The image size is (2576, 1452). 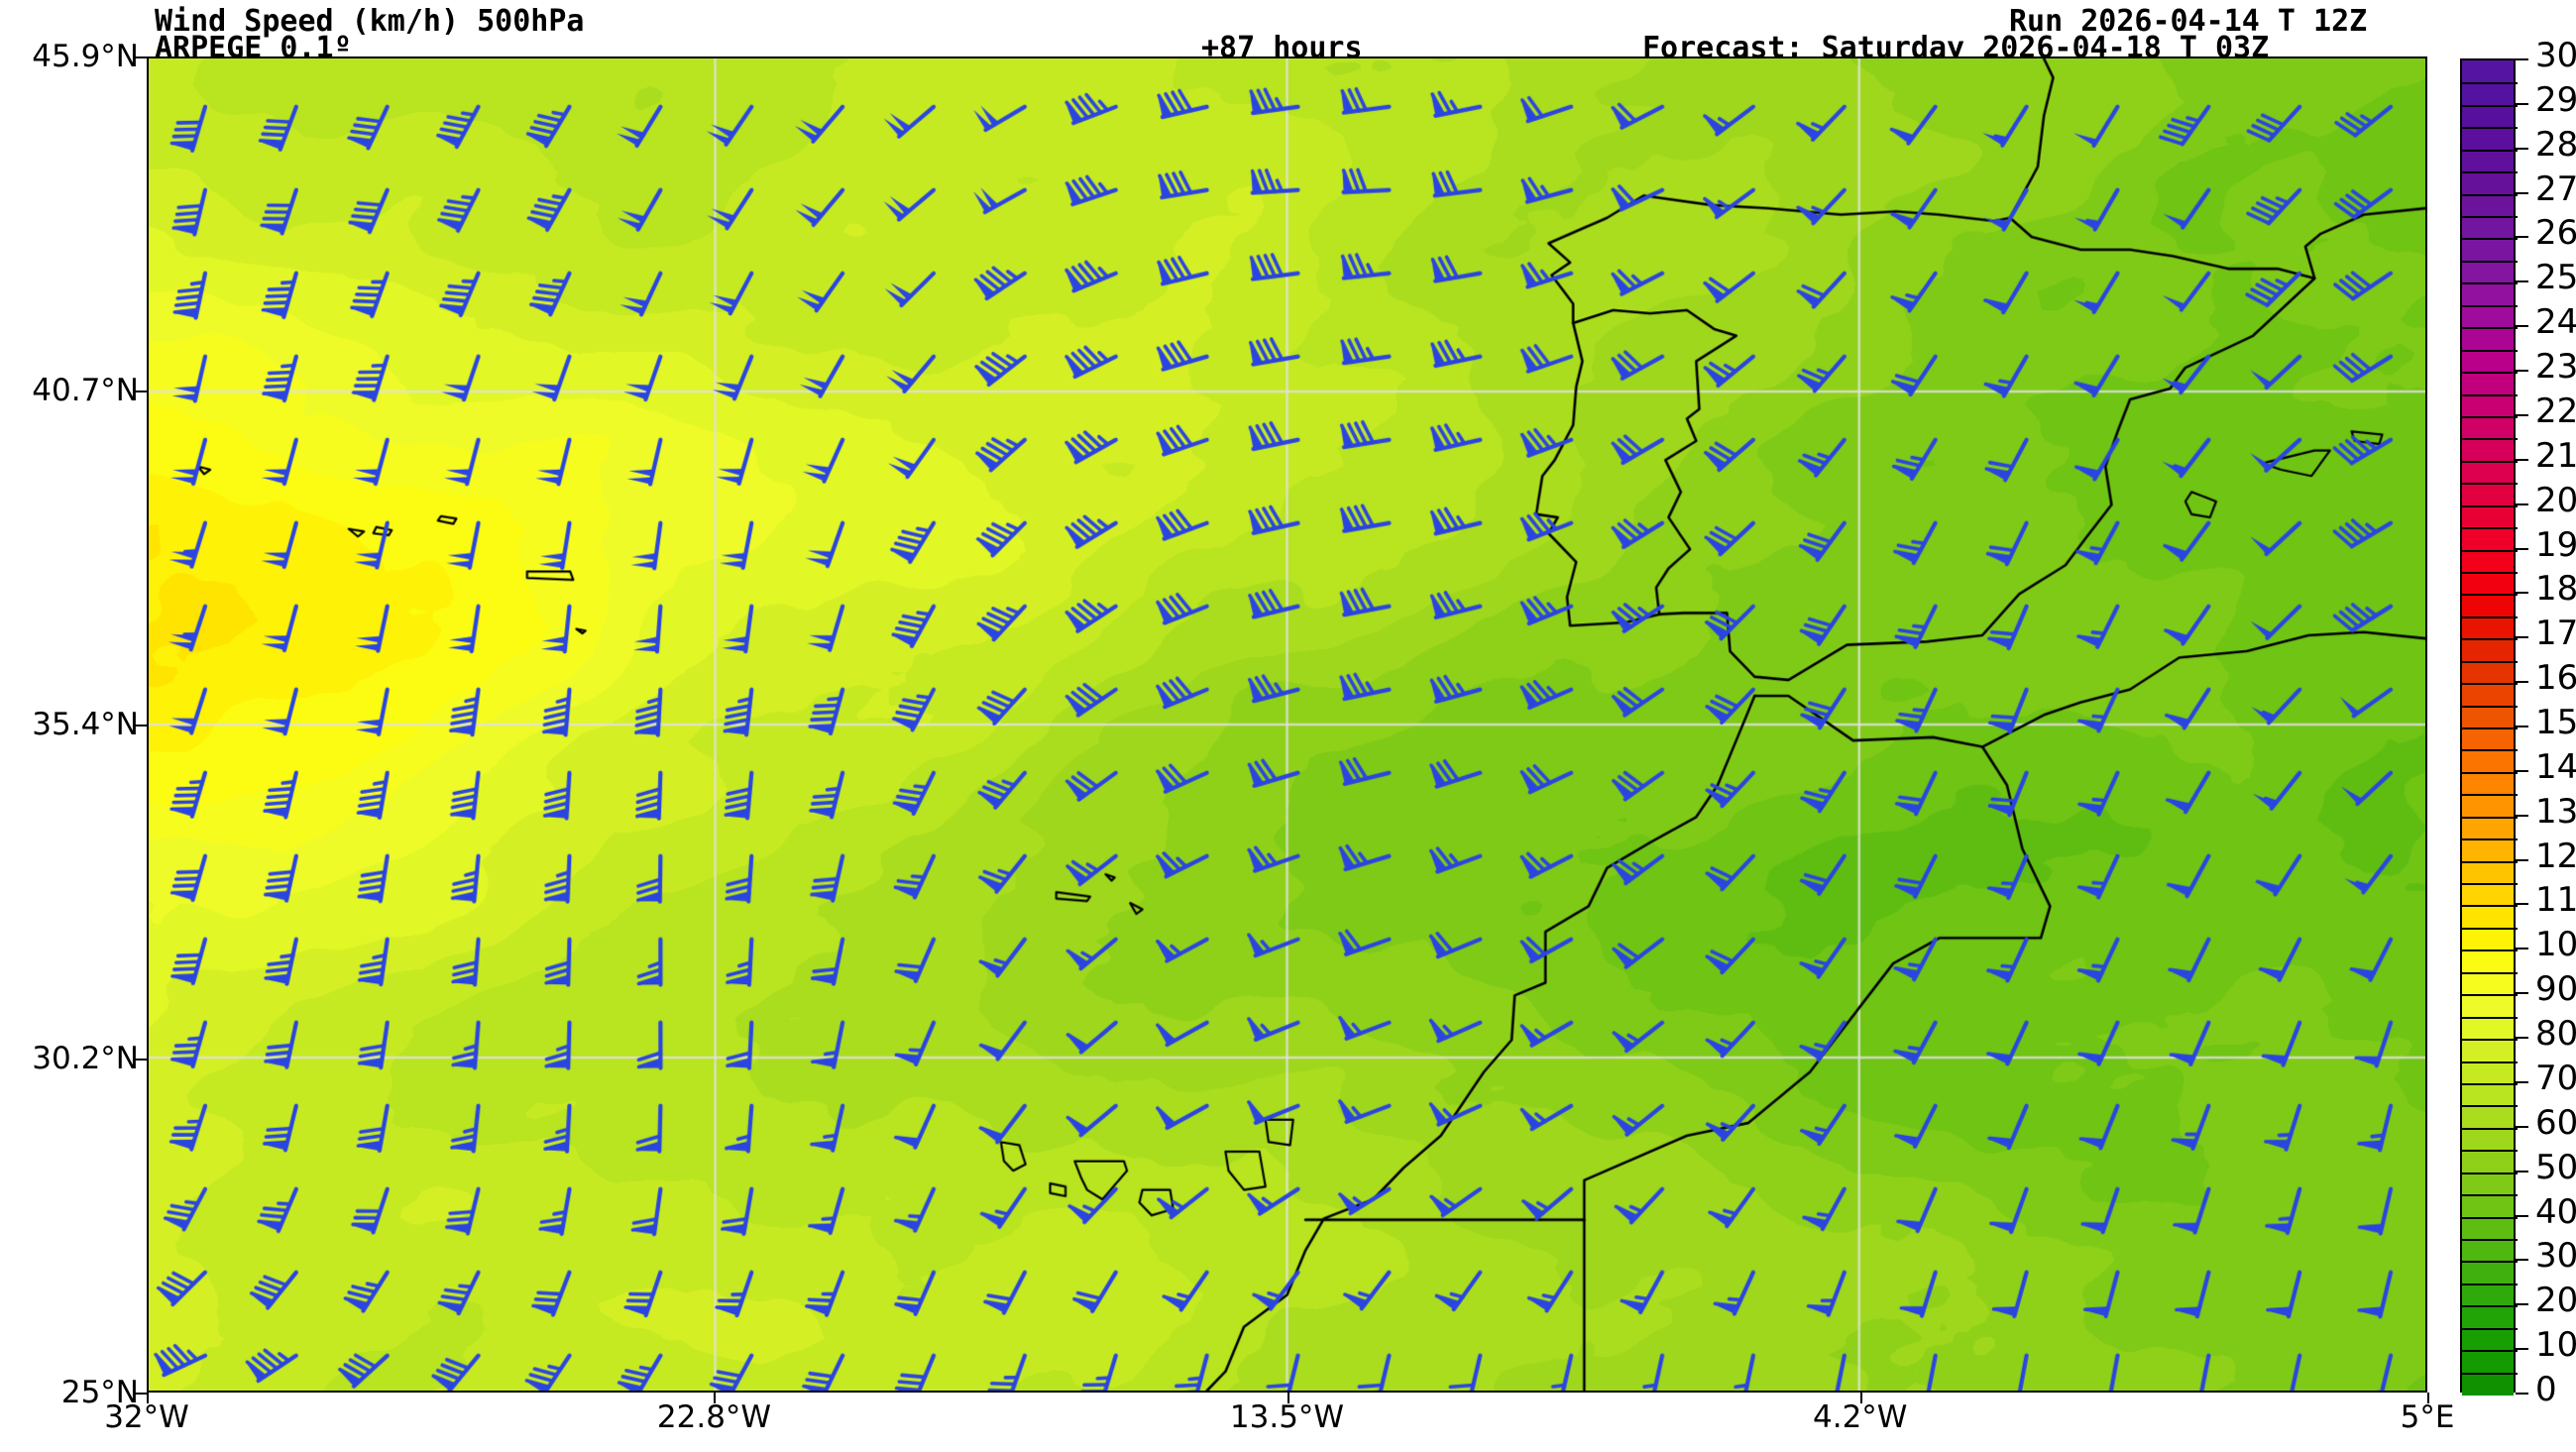 What do you see at coordinates (2555, 1034) in the screenshot?
I see `colorbar-tick-label: 80` at bounding box center [2555, 1034].